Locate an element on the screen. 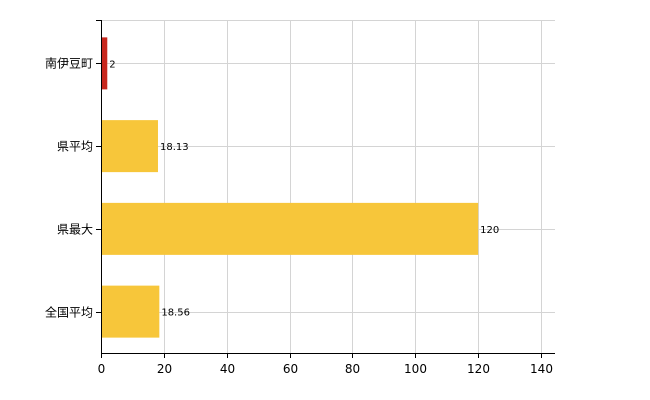 The width and height of the screenshot is (650, 400). category-label: 県平均 is located at coordinates (75, 147).